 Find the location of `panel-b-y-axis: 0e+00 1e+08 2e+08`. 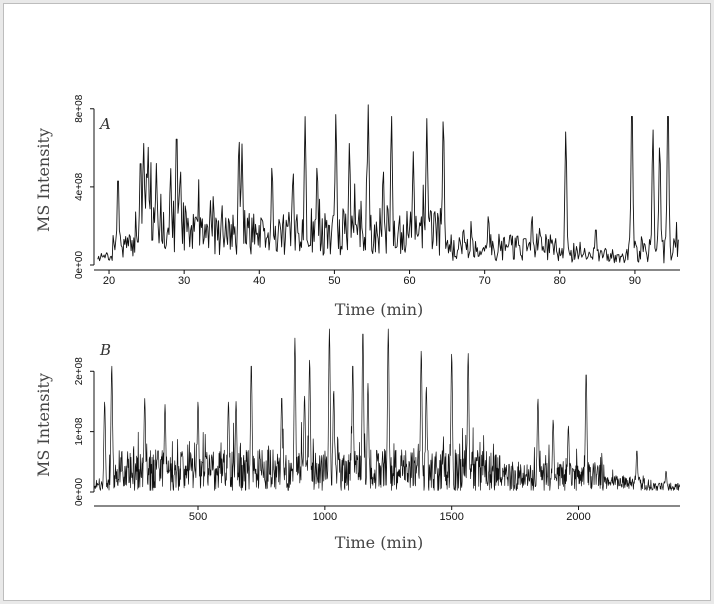

panel-b-y-axis: 0e+00 1e+08 2e+08 is located at coordinates (84, 432).